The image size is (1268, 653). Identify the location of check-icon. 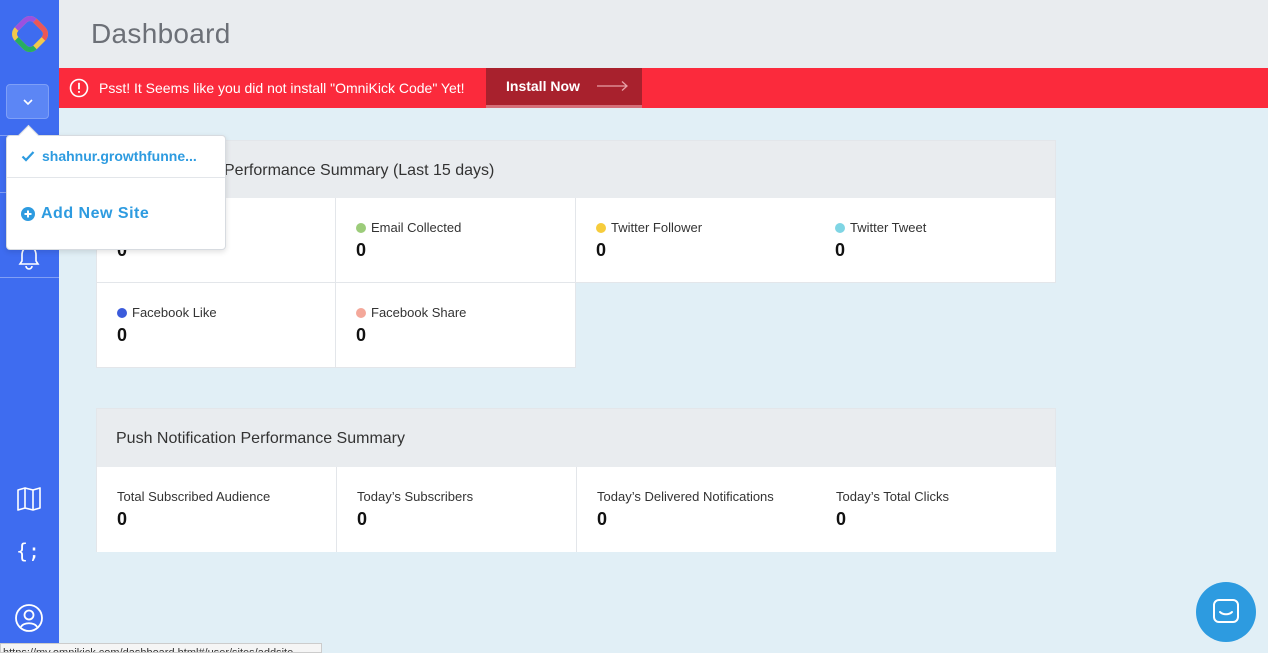
(28, 156).